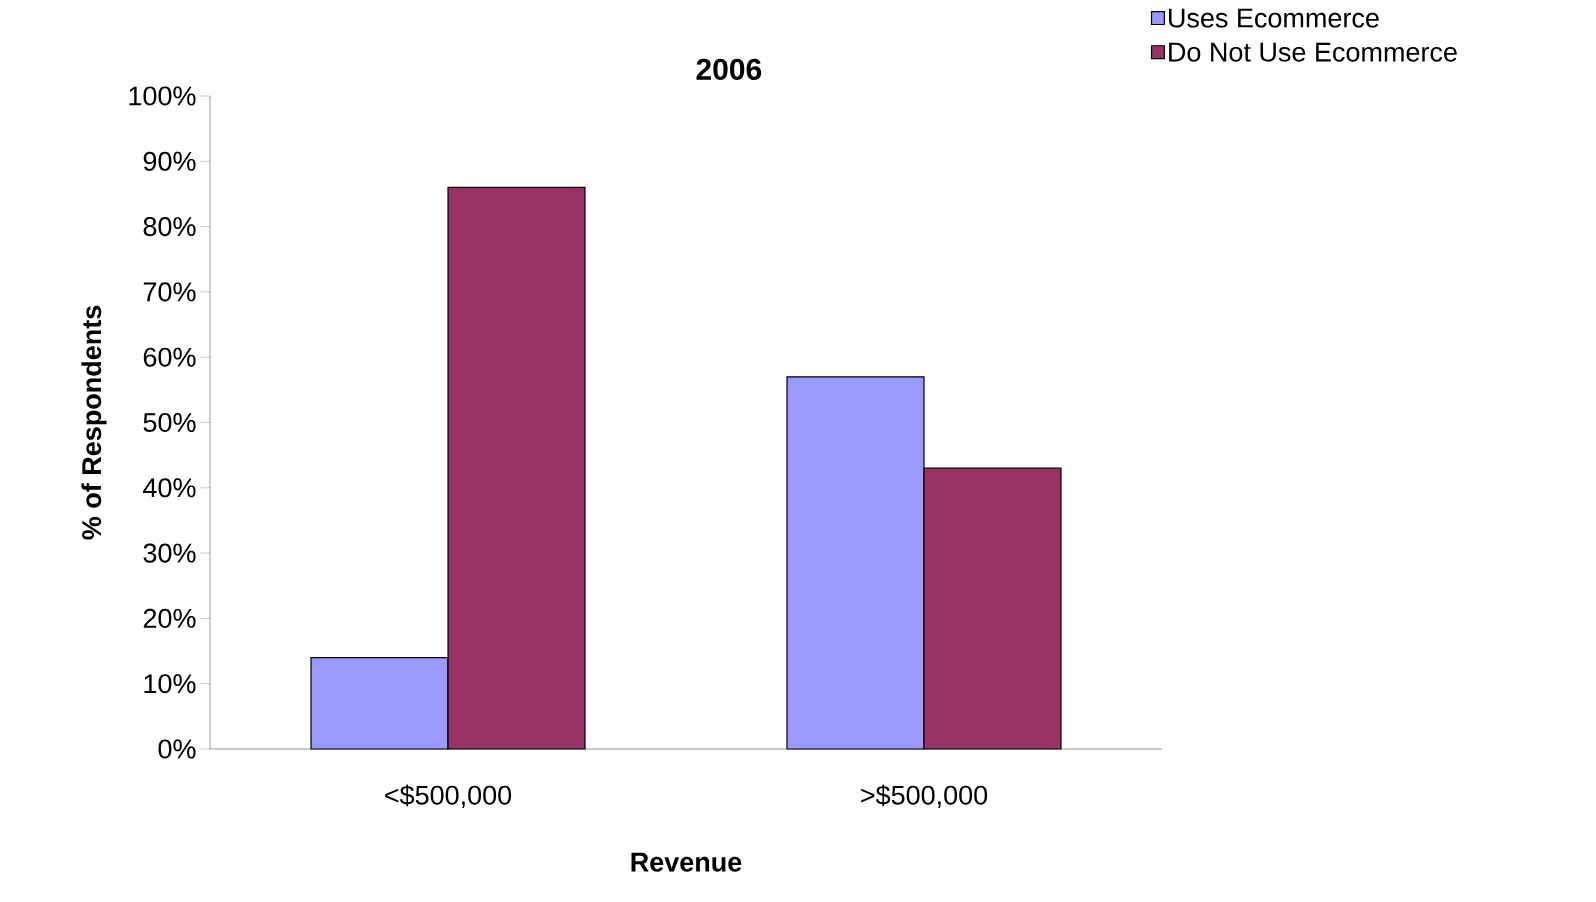  Describe the element at coordinates (94, 422) in the screenshot. I see `y-axis-title: % of Respondents` at that location.